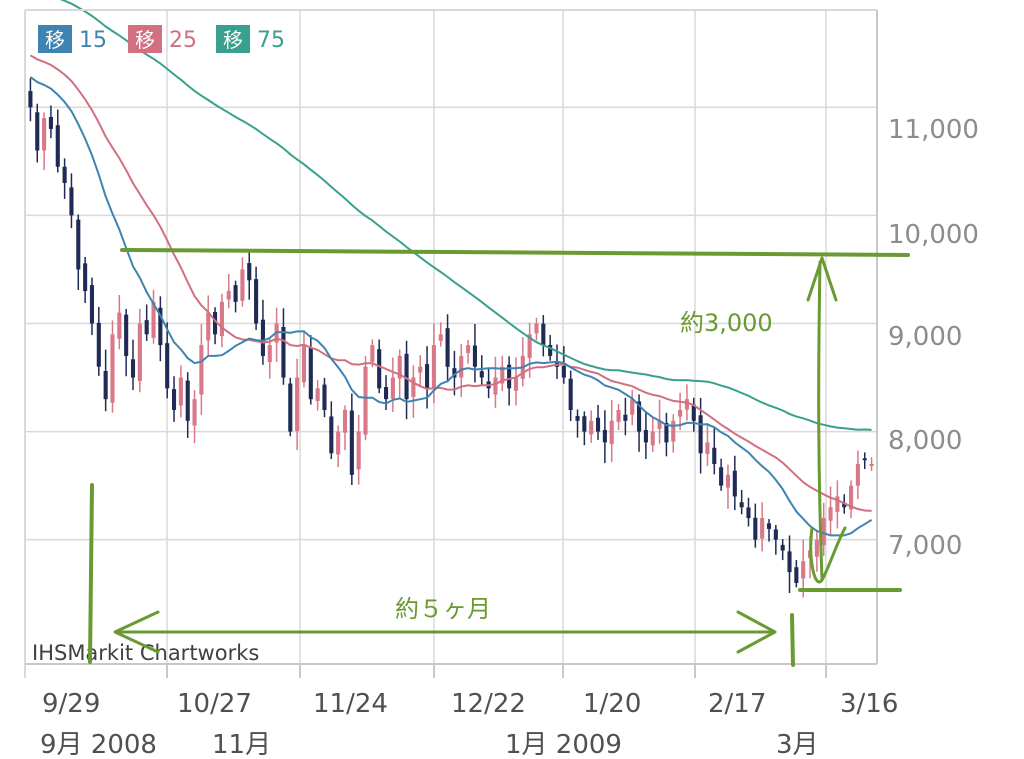 The image size is (1024, 759). Describe the element at coordinates (350, 704) in the screenshot. I see `x-tick-label: 11/24` at that location.